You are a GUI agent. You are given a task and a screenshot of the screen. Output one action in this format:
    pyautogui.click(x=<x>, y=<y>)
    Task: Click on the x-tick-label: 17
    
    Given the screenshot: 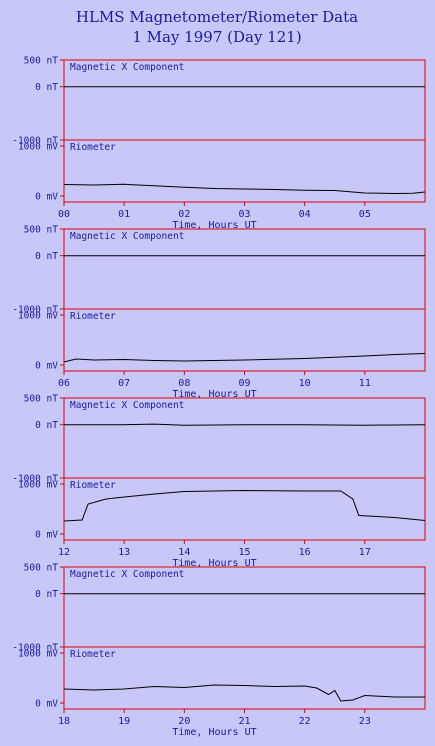 What is the action you would take?
    pyautogui.click(x=365, y=552)
    